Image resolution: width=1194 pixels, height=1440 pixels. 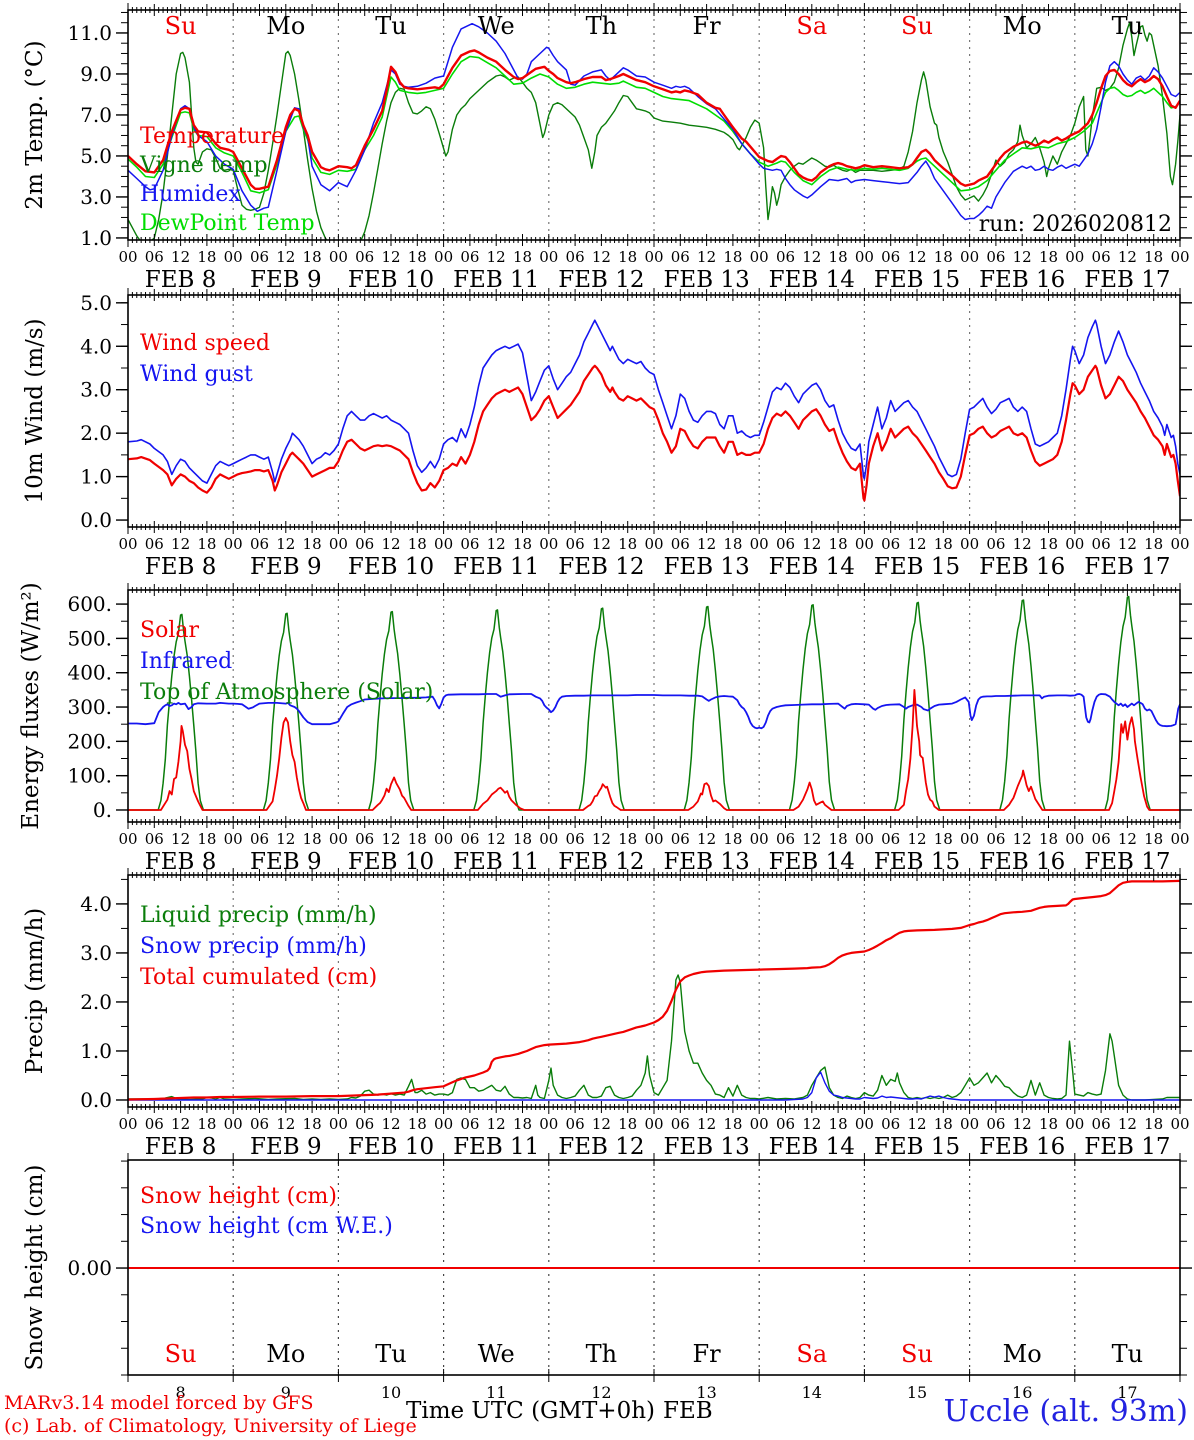 What do you see at coordinates (654, 119) in the screenshot?
I see `series-temperature-line` at bounding box center [654, 119].